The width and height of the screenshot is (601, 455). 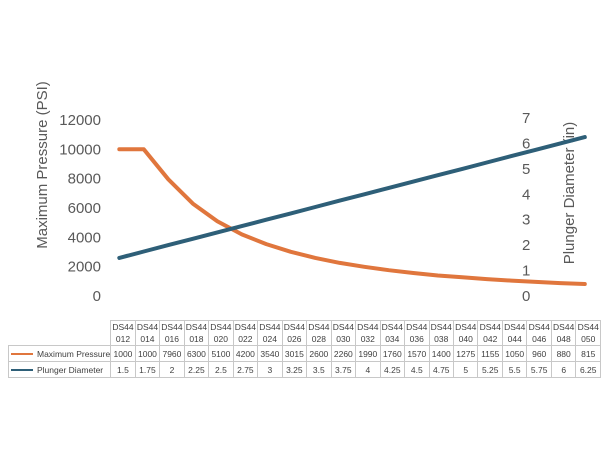 What do you see at coordinates (441, 339) in the screenshot?
I see `category-label-line: 038` at bounding box center [441, 339].